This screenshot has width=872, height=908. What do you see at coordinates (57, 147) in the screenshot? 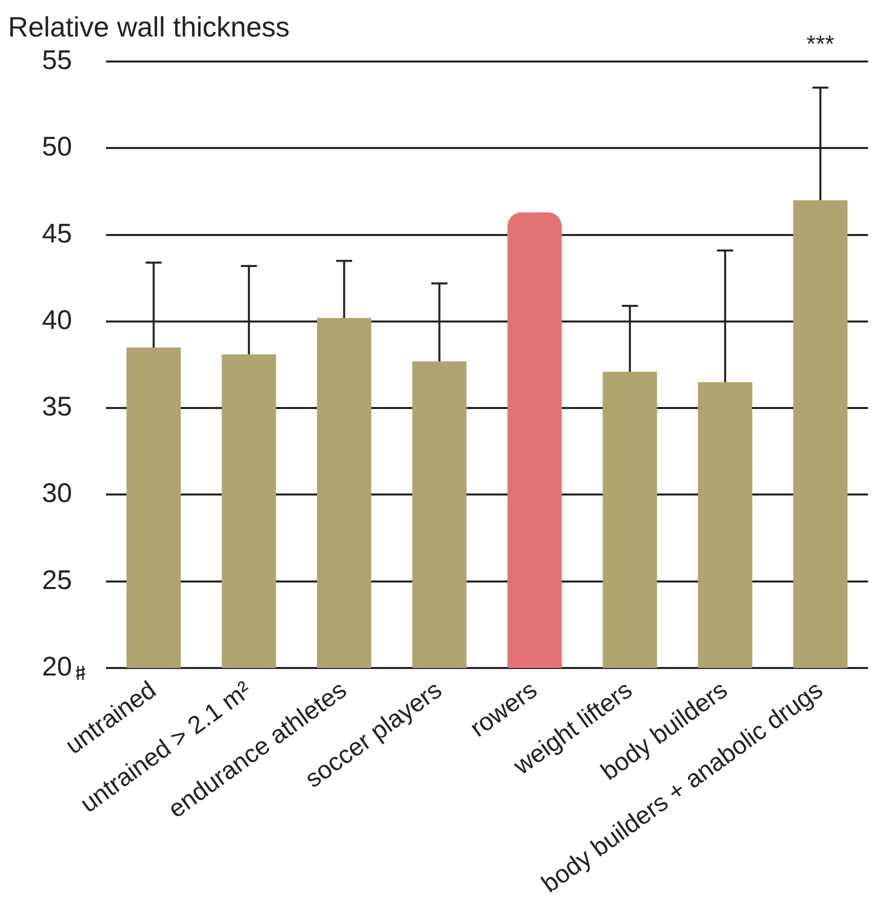
I see `y-tick-label: 50` at bounding box center [57, 147].